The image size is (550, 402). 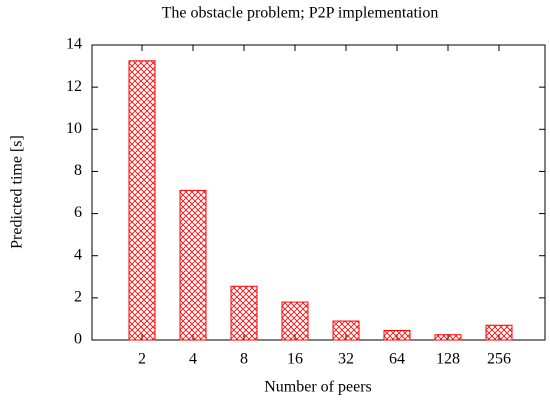 What do you see at coordinates (78, 297) in the screenshot?
I see `y-tick-label: 2` at bounding box center [78, 297].